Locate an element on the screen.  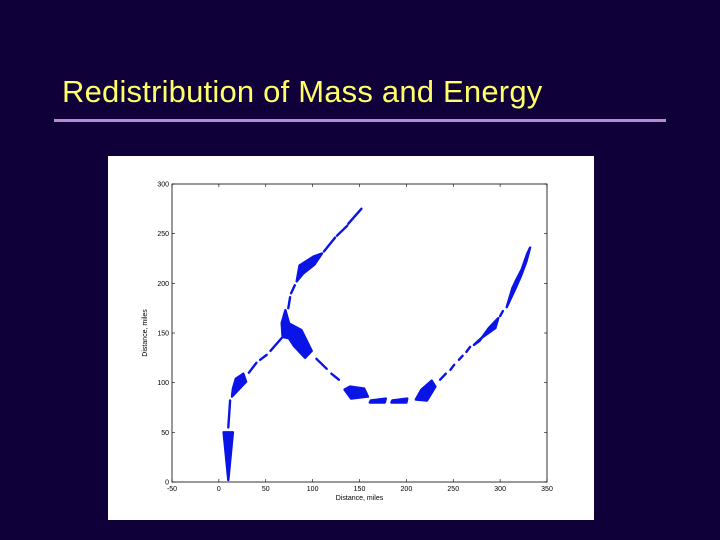
y-tick-label: 300 is located at coordinates (163, 185).